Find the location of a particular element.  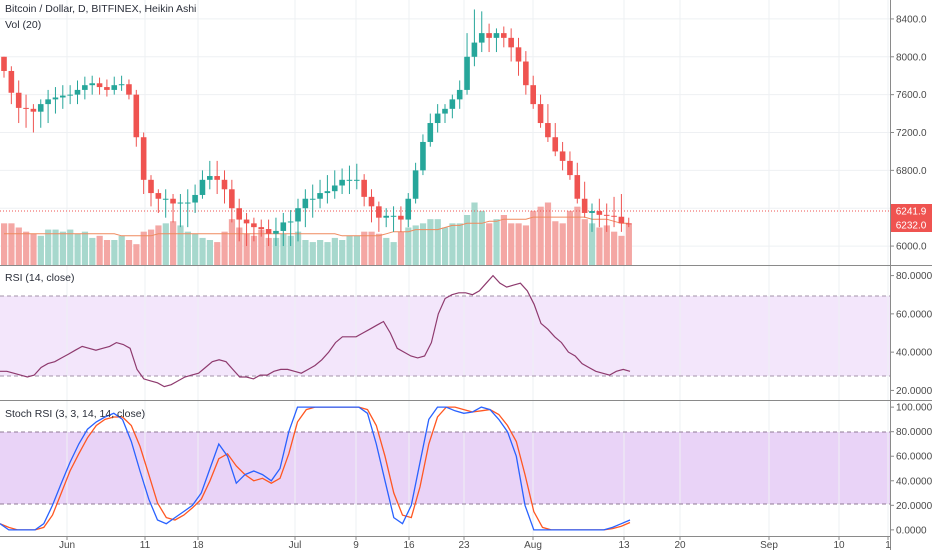

price-tick-label: 7200.0 is located at coordinates (911, 133).